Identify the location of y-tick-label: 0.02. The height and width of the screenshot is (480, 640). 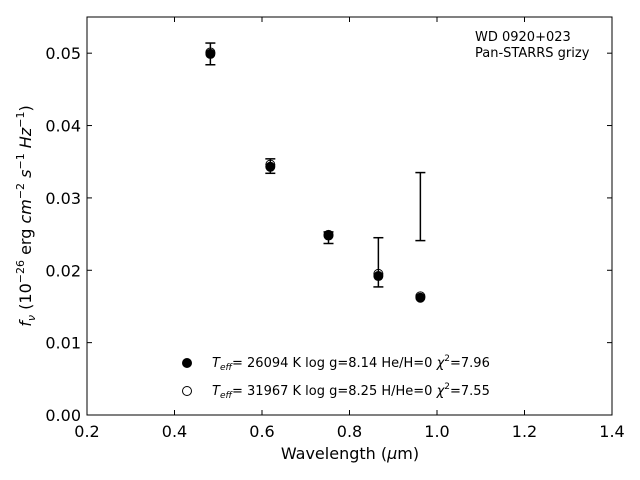
(63, 270).